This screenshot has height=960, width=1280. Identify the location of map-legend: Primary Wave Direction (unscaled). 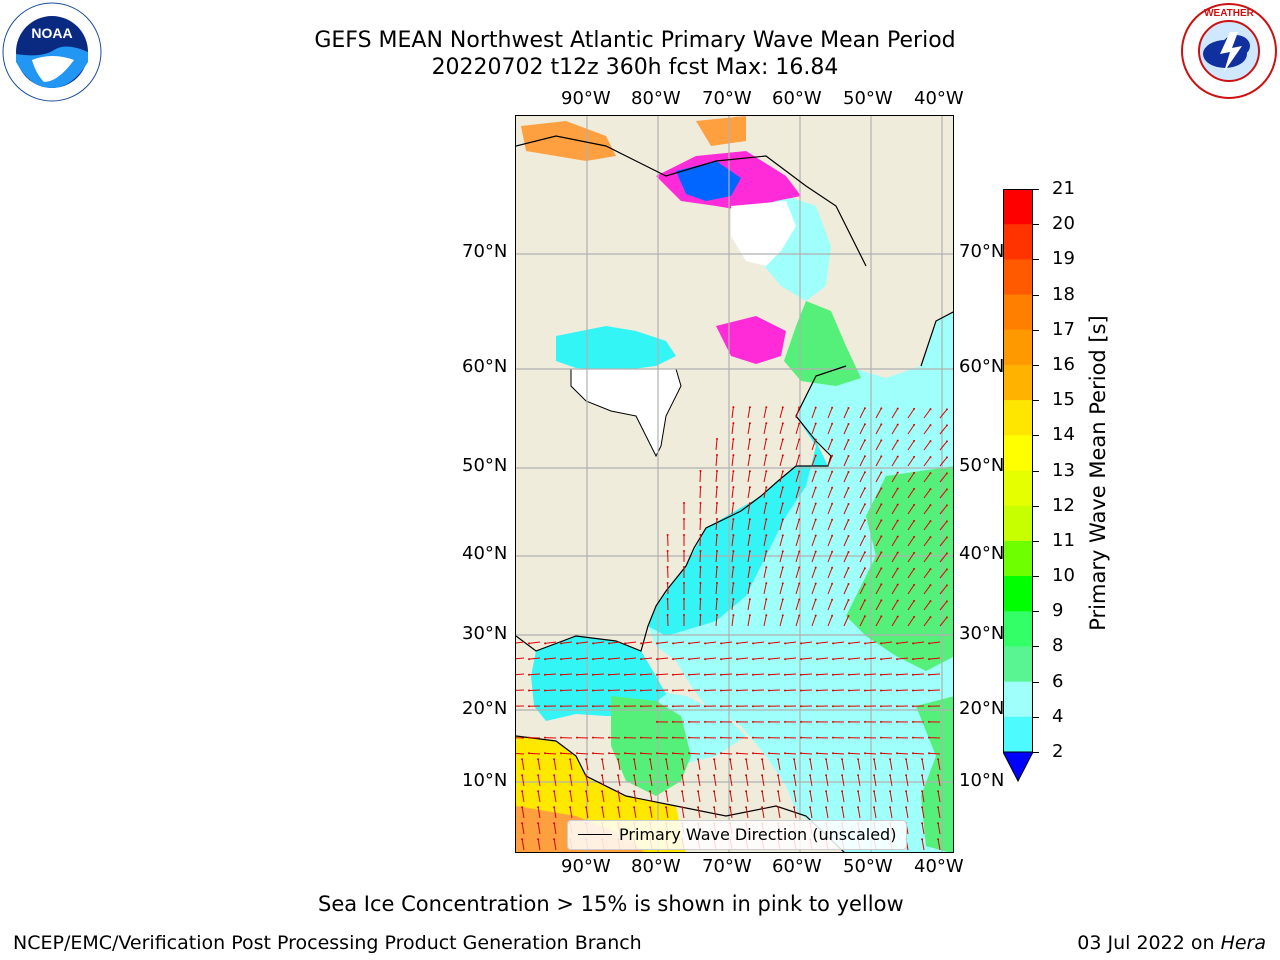
(737, 835).